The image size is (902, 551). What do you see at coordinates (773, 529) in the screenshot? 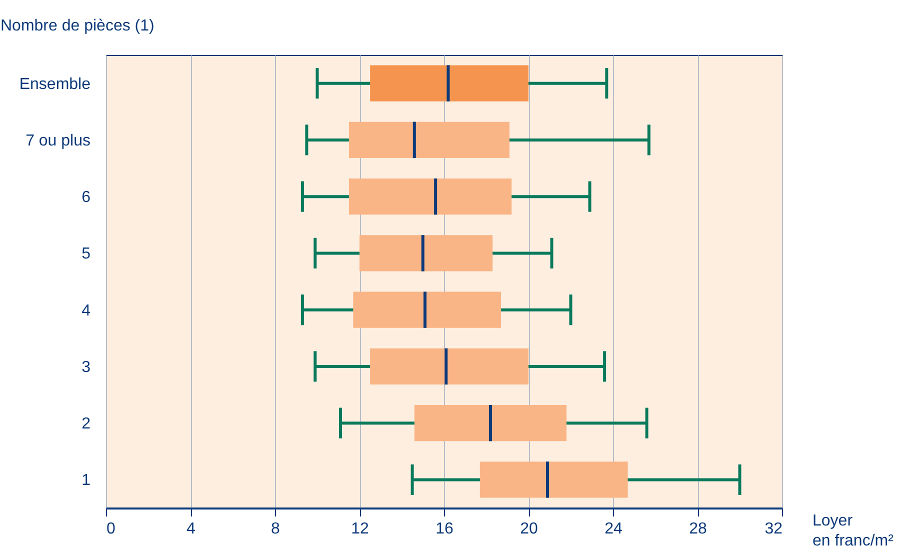
I see `x-tick-label: 32` at bounding box center [773, 529].